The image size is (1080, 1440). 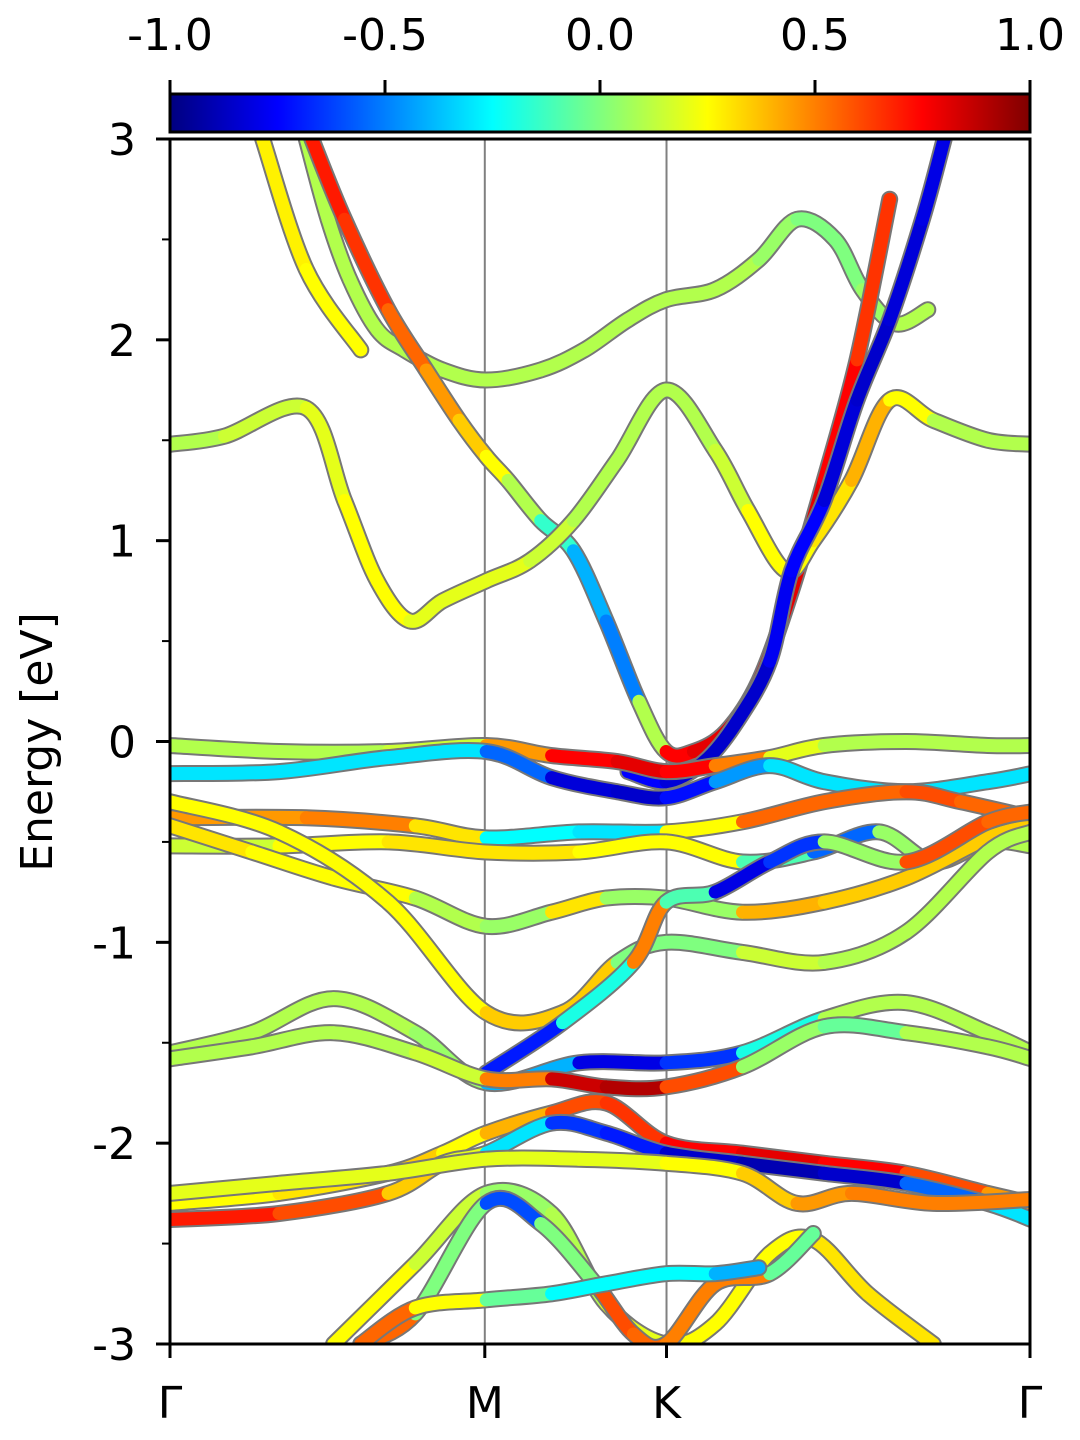 What do you see at coordinates (122, 140) in the screenshot?
I see `y-tick-label: 3` at bounding box center [122, 140].